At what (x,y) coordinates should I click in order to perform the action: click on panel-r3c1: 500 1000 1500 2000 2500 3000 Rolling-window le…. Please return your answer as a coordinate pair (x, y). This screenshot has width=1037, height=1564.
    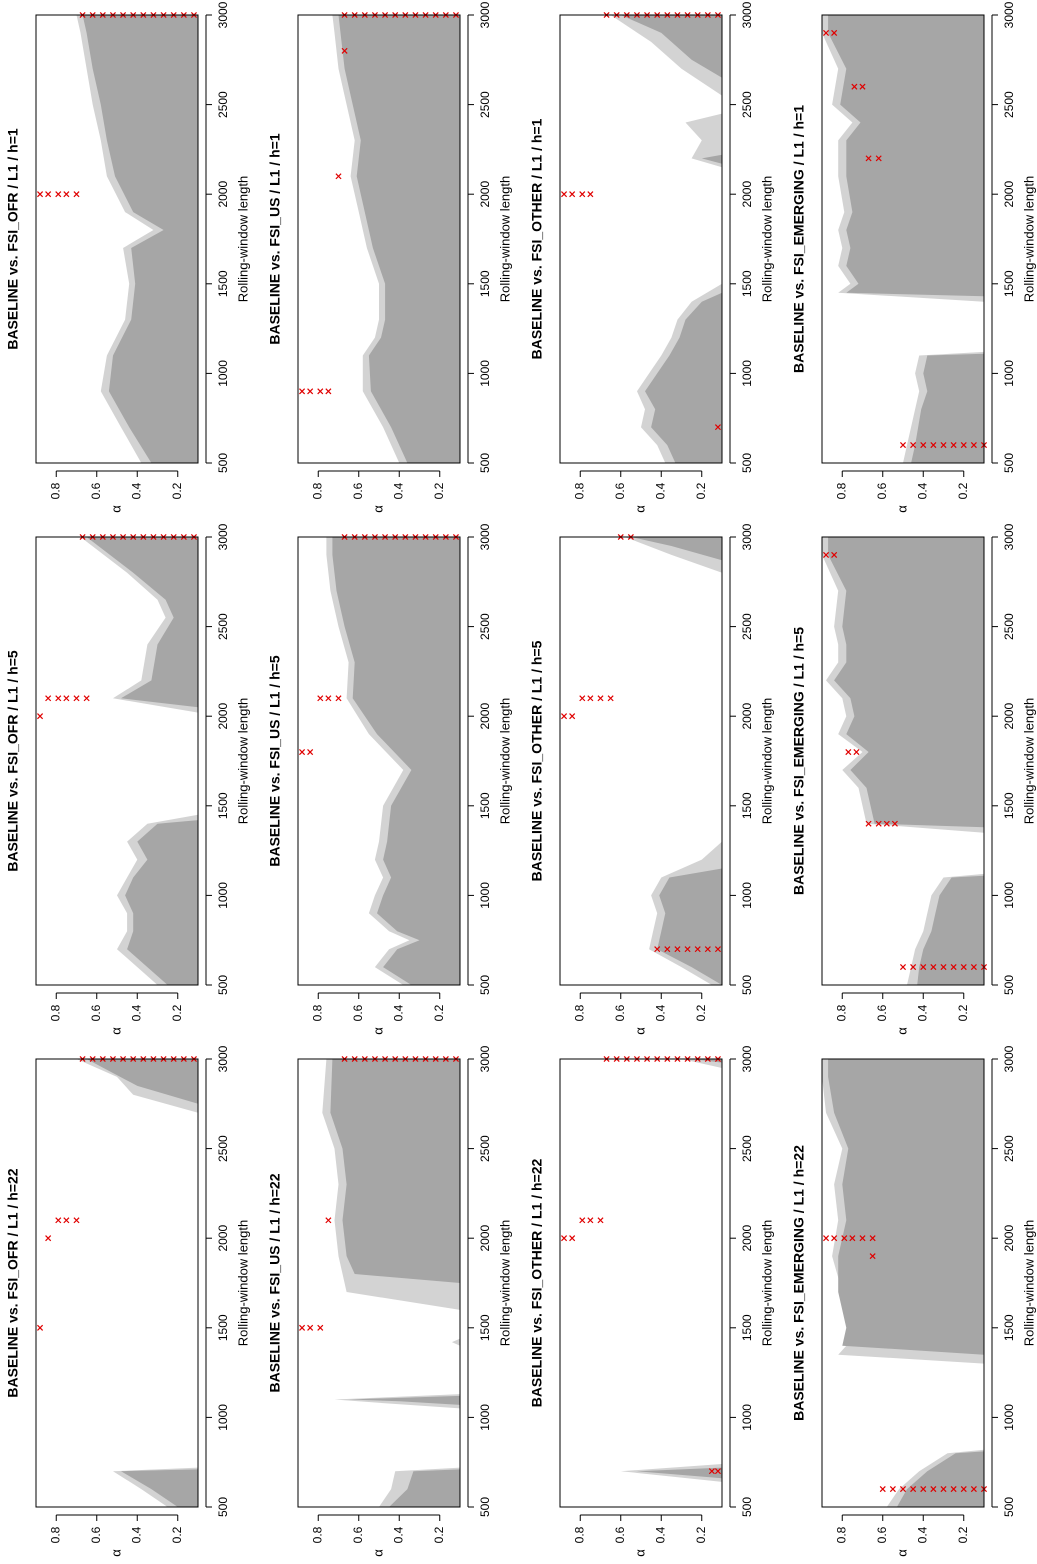
    Looking at the image, I should click on (652, 256).